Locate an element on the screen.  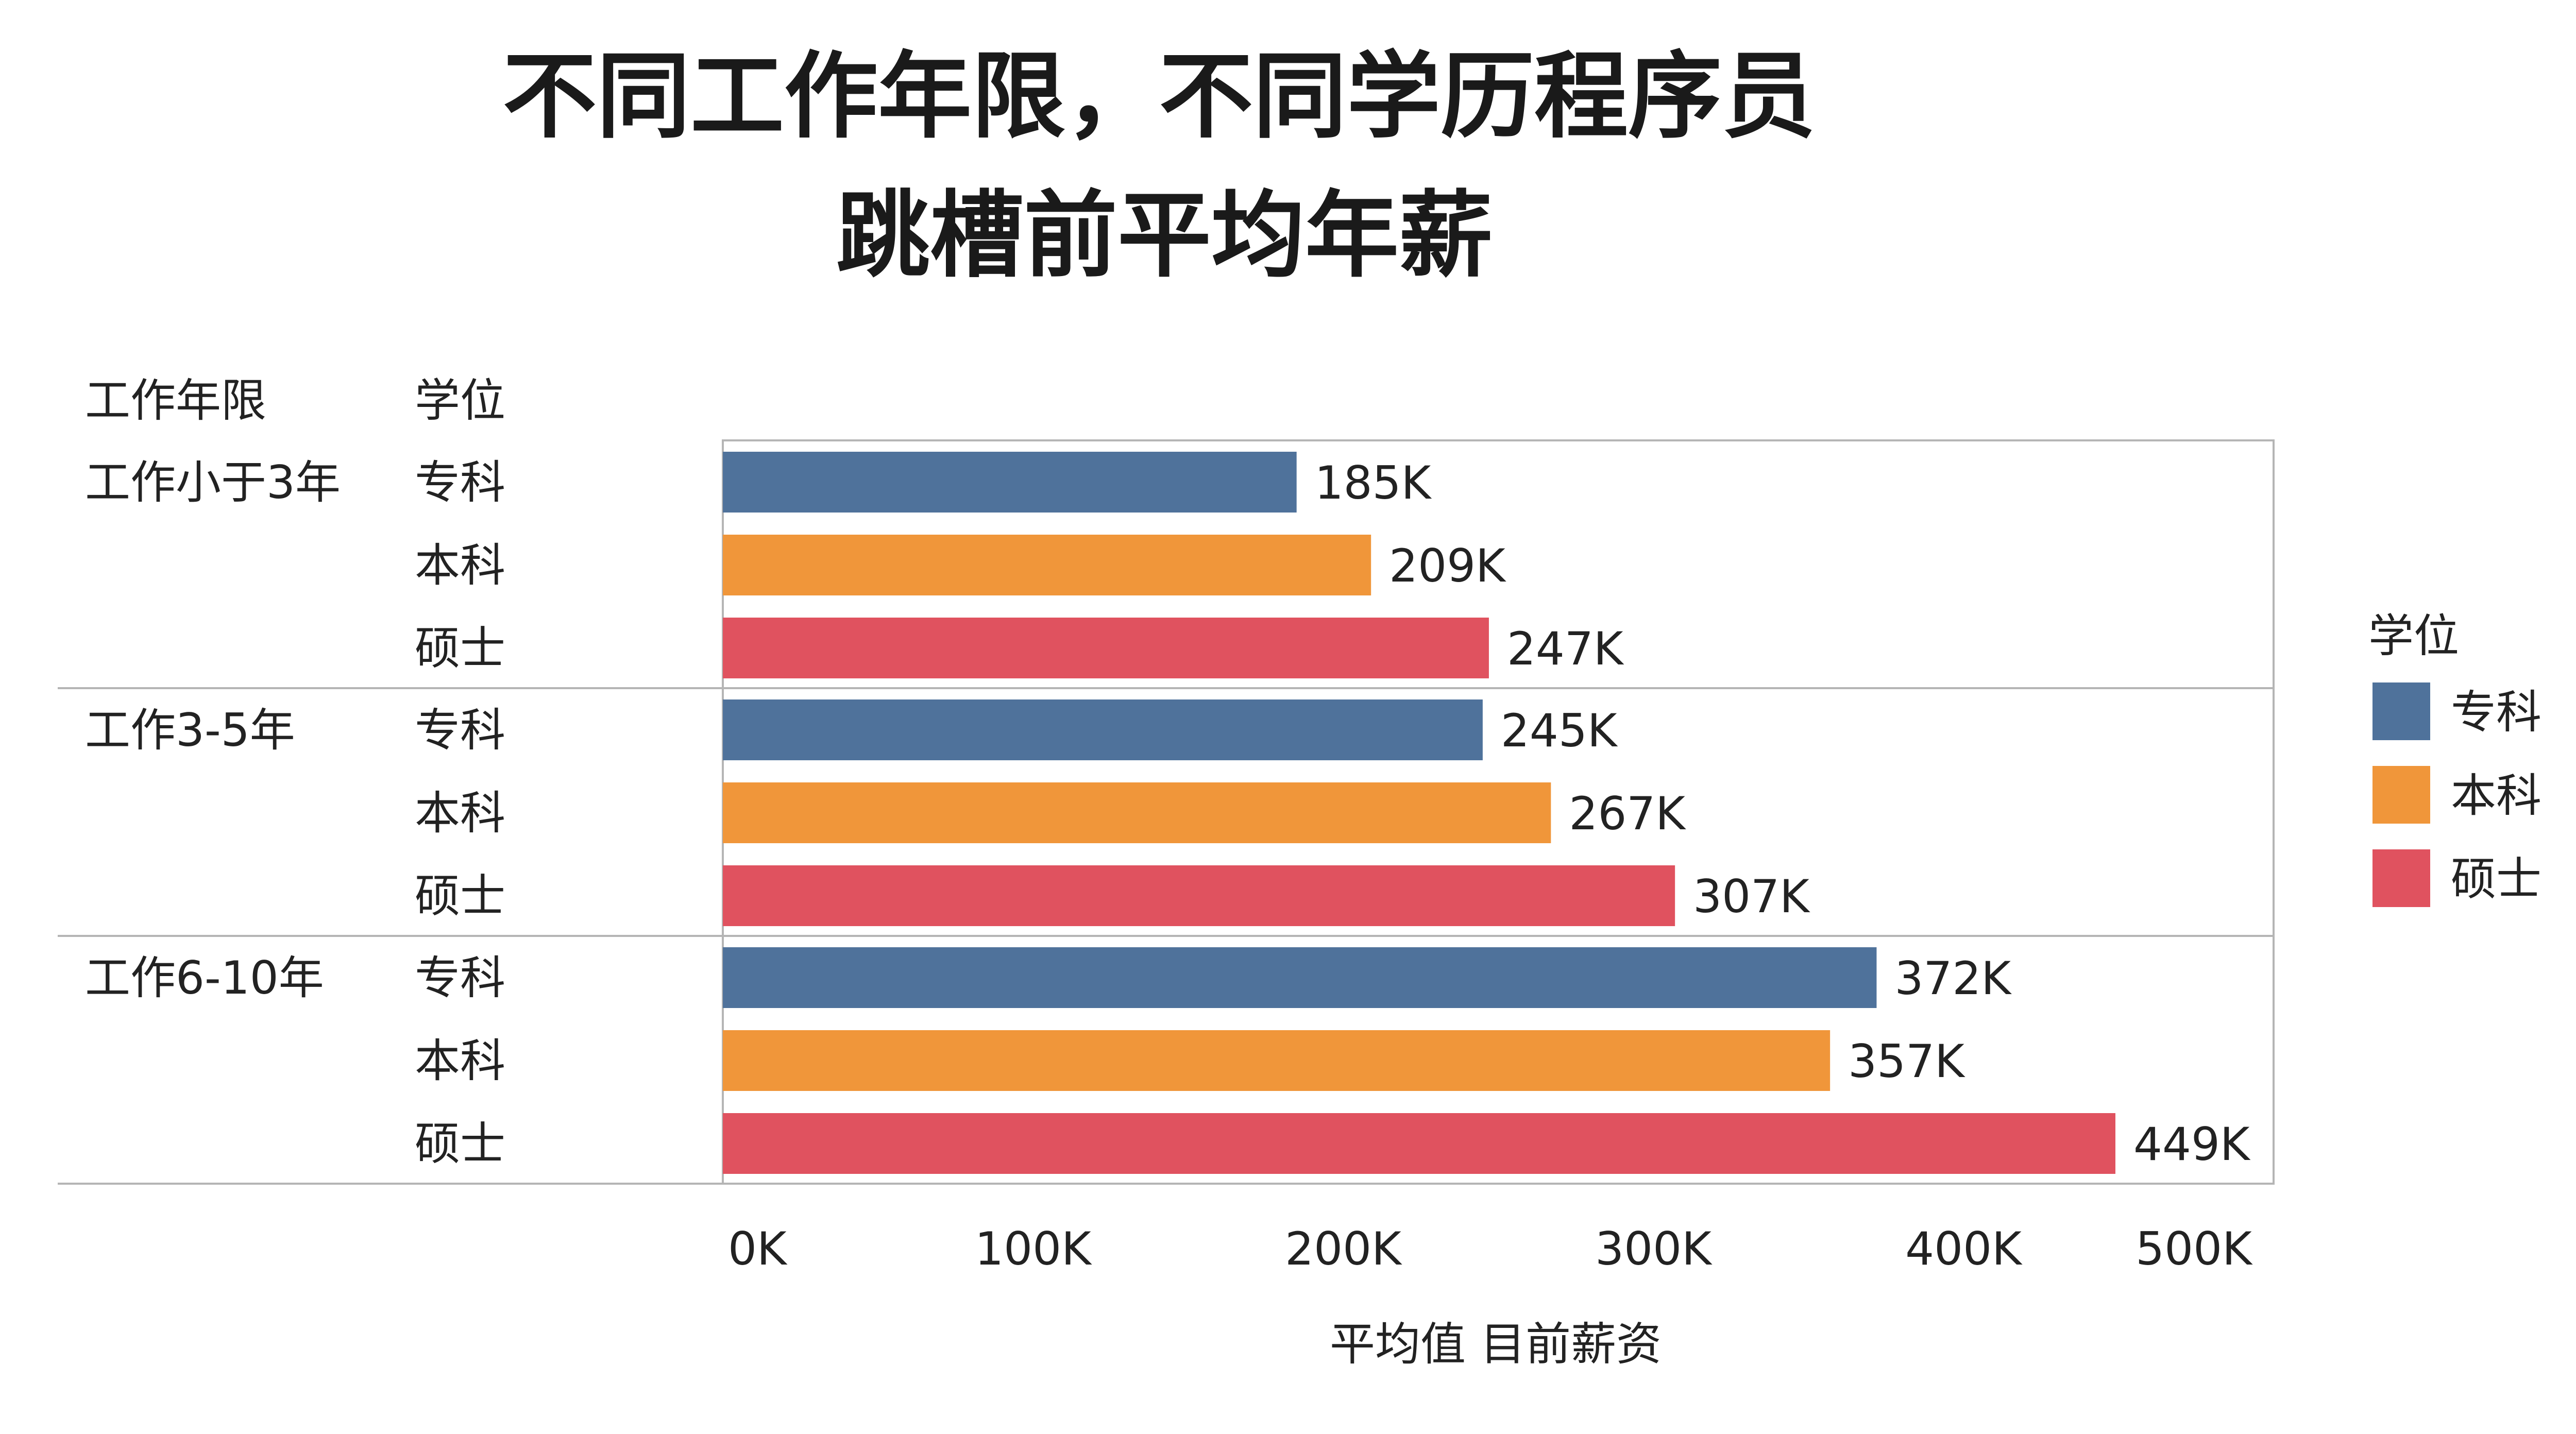
group-label: 工作6-10年 is located at coordinates (204, 977).